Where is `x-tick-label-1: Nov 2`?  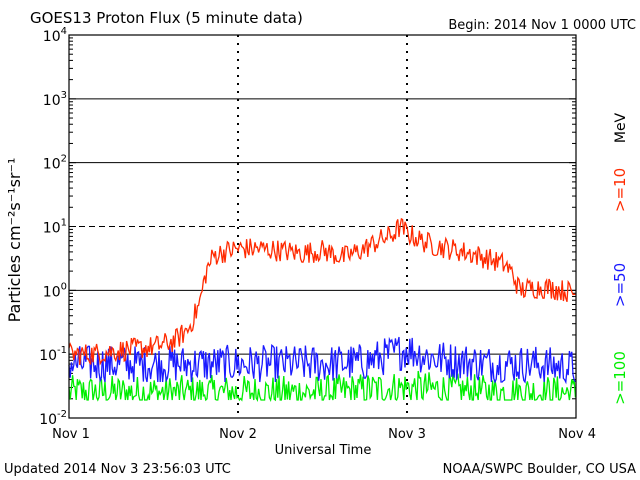 x-tick-label-1: Nov 2 is located at coordinates (238, 434).